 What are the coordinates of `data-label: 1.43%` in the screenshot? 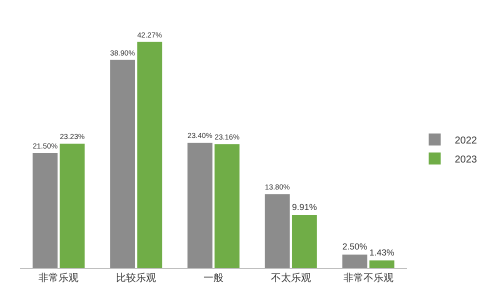 It's located at (381, 252).